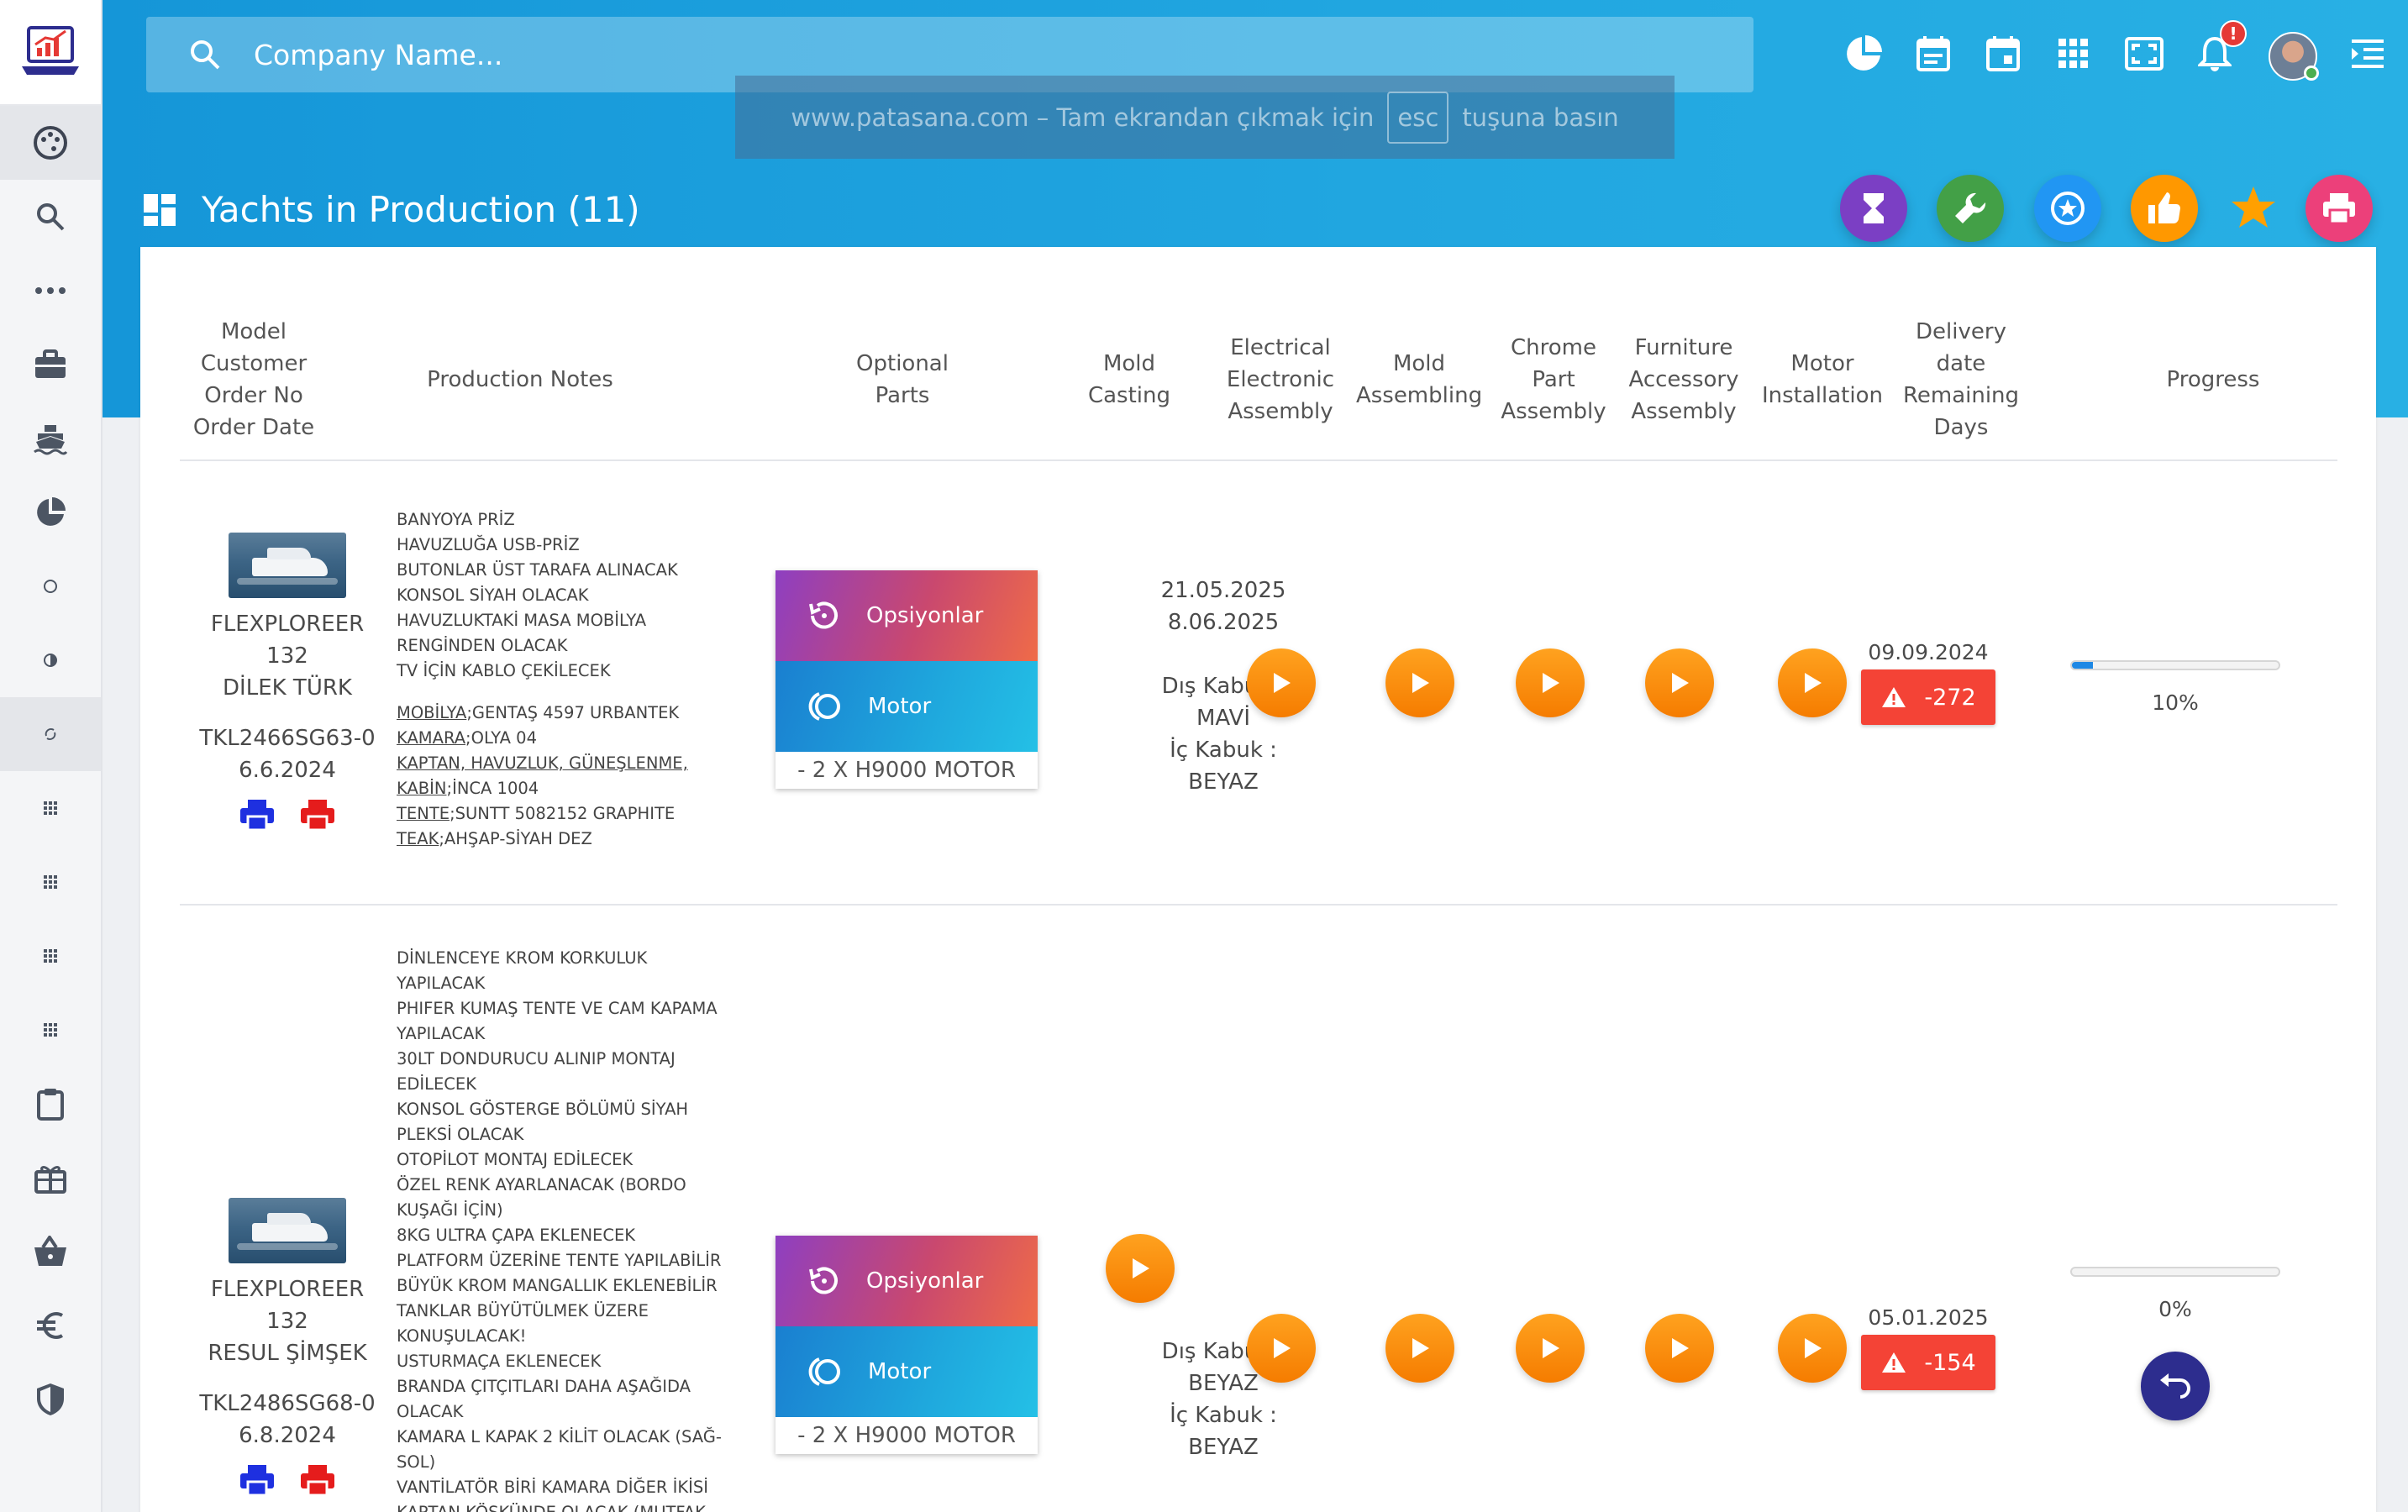 The image size is (2408, 1512). I want to click on apps-button, so click(2074, 53).